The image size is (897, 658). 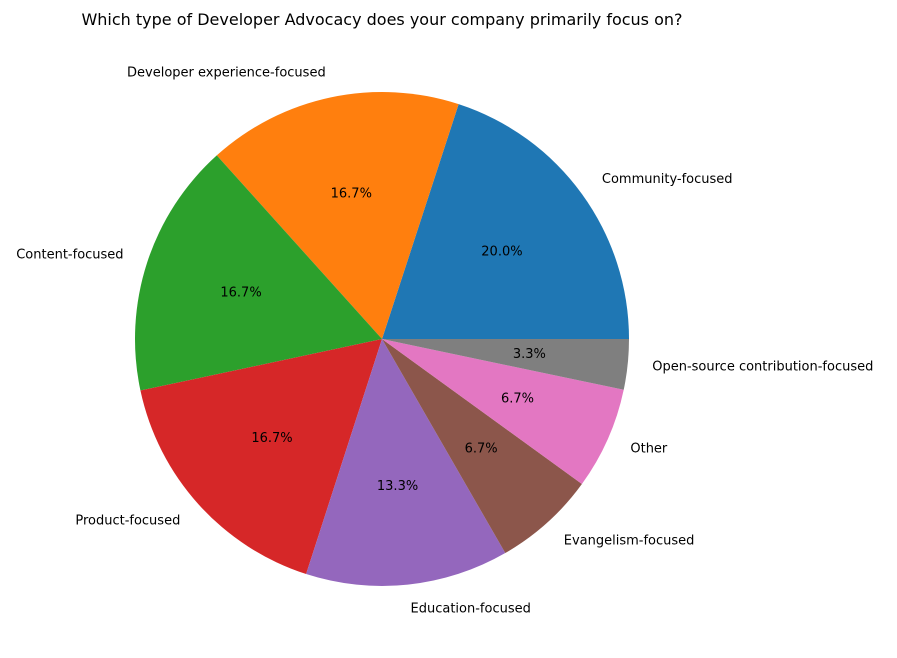 What do you see at coordinates (629, 540) in the screenshot?
I see `category-label-evangelism-focused: Evangelism-focused` at bounding box center [629, 540].